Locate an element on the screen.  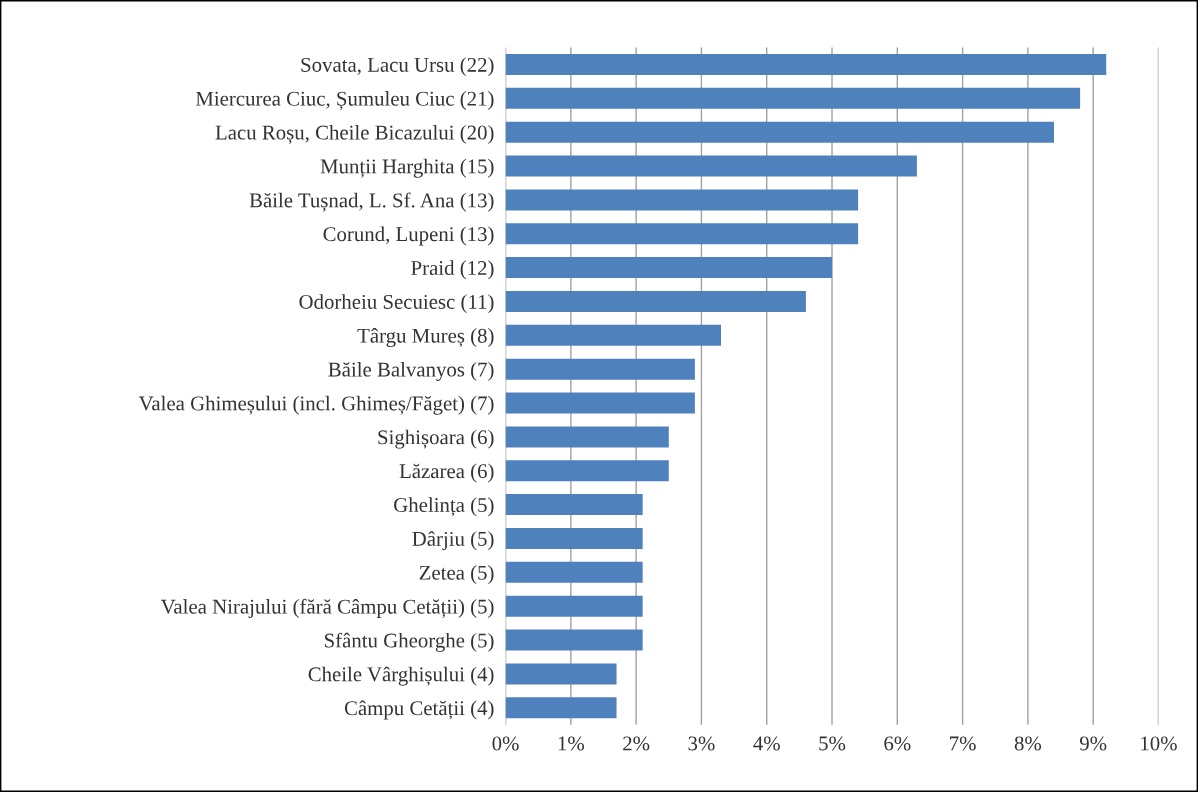
y-tick-label: Sfântu Gheorghe (5) is located at coordinates (409, 642).